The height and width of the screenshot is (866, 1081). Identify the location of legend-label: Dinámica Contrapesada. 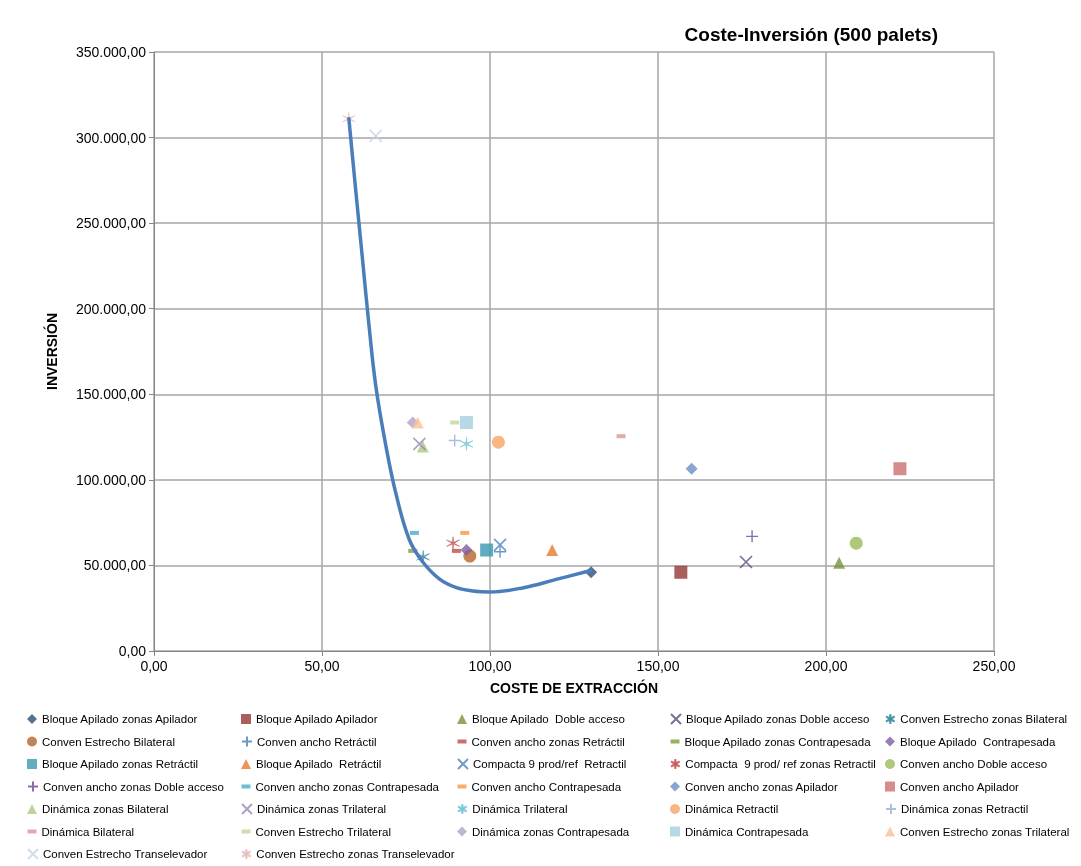
(747, 831).